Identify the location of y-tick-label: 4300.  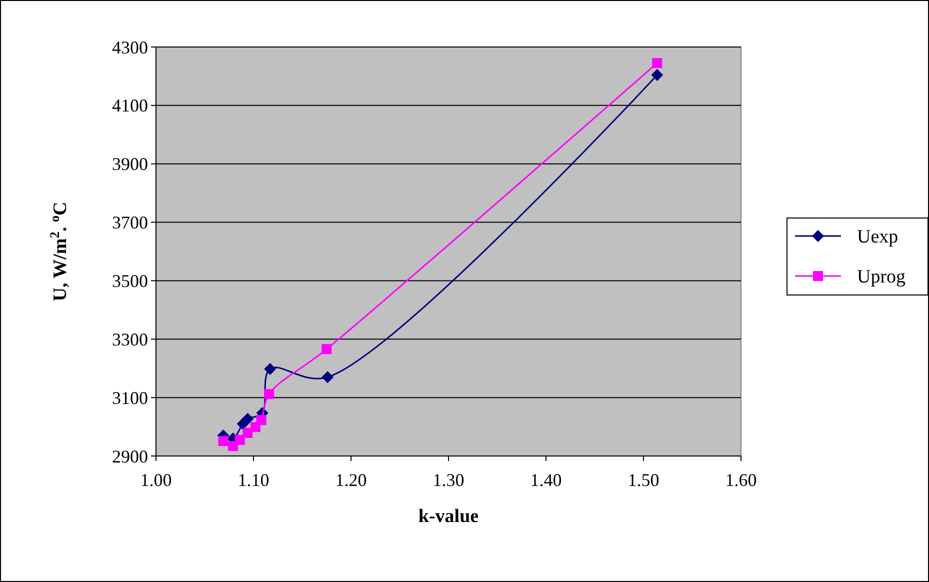
(130, 47).